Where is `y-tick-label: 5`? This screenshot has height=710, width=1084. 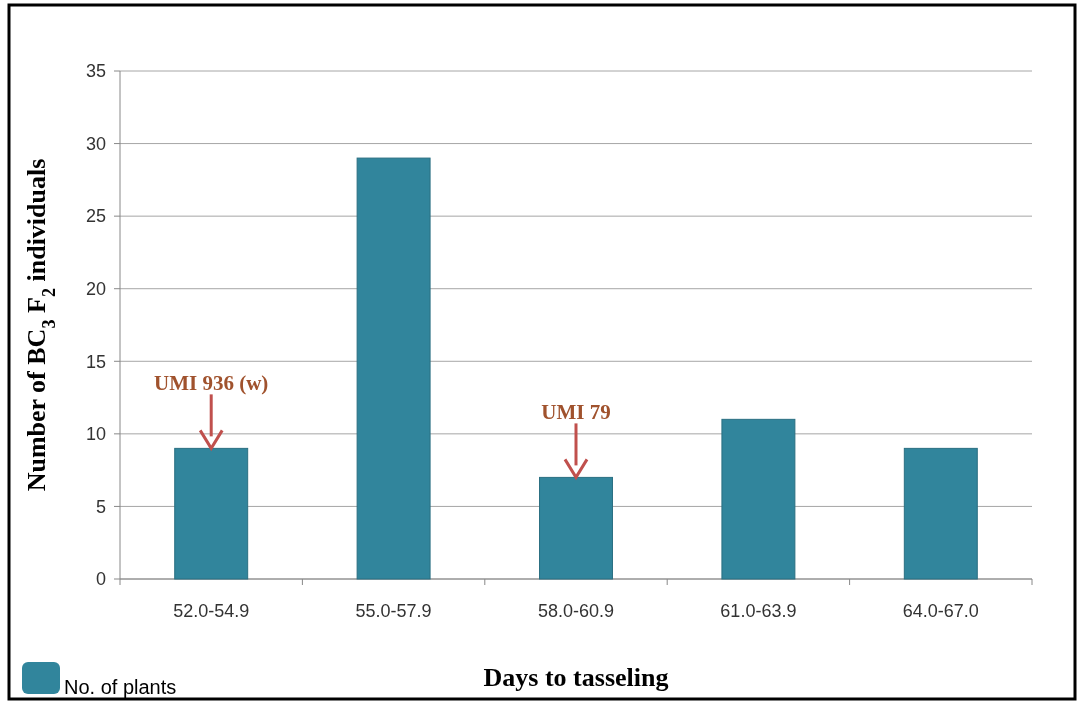
y-tick-label: 5 is located at coordinates (100, 506).